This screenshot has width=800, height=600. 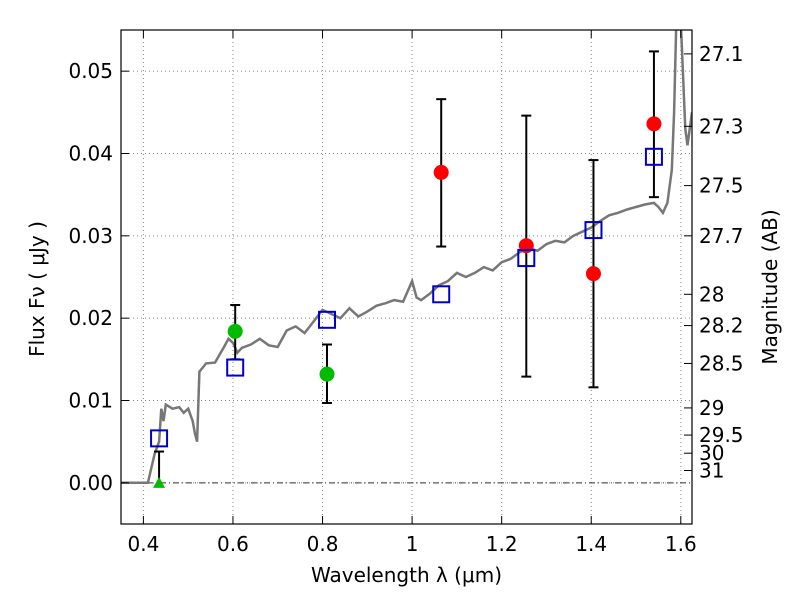 What do you see at coordinates (90, 71) in the screenshot?
I see `y-tick-label: 0.05` at bounding box center [90, 71].